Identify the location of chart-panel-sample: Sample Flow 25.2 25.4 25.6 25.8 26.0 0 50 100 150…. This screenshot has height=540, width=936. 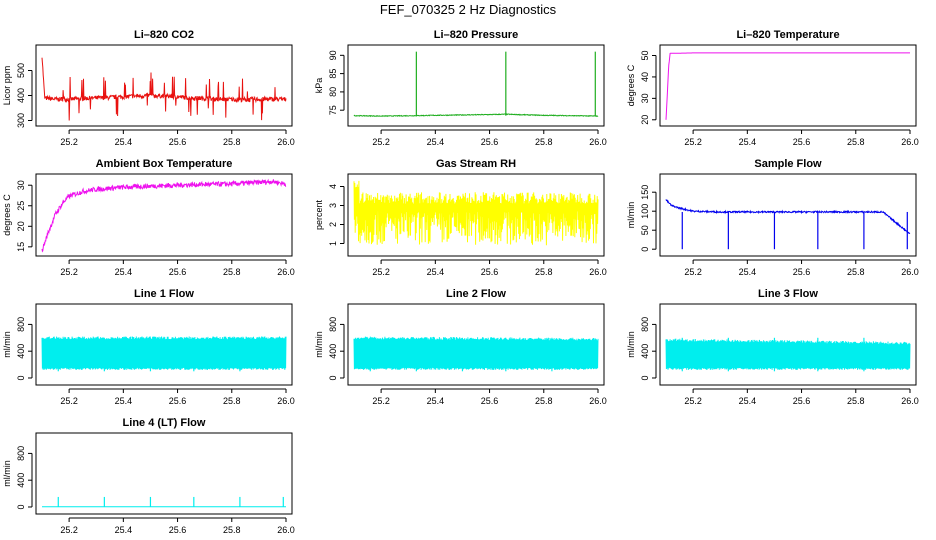
(772, 217).